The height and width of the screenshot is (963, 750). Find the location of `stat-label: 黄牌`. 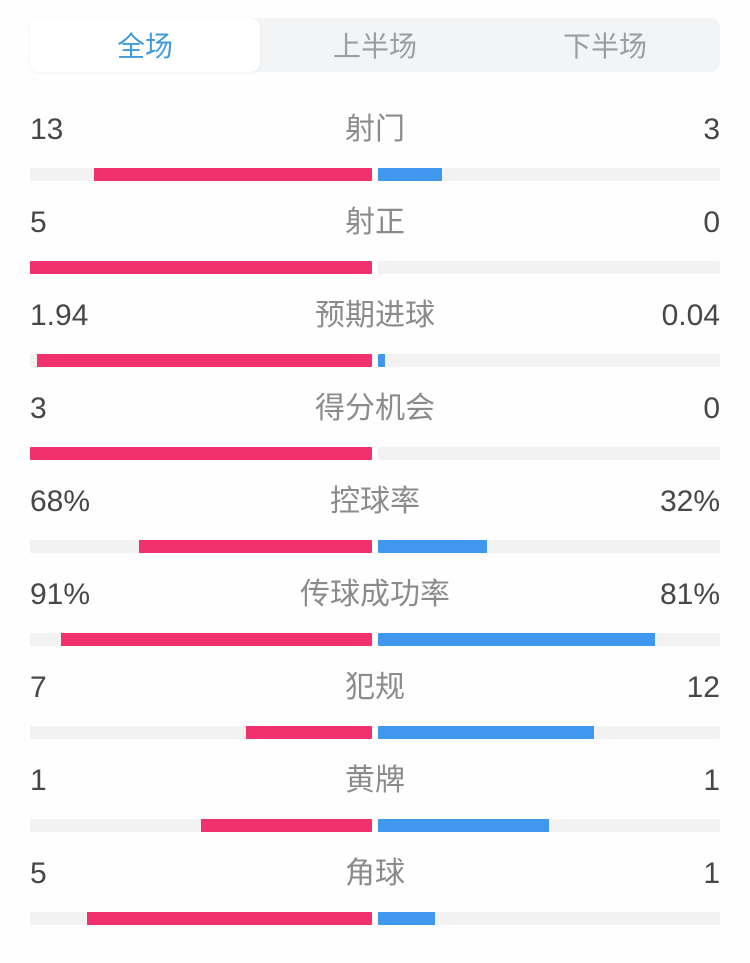

stat-label: 黄牌 is located at coordinates (375, 780).